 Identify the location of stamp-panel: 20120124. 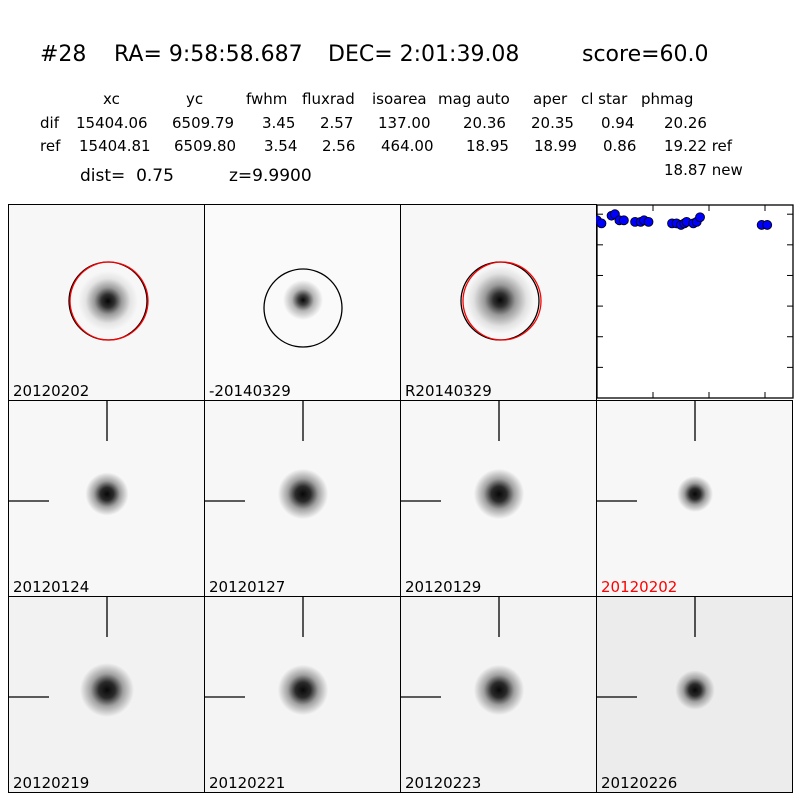
(106, 498).